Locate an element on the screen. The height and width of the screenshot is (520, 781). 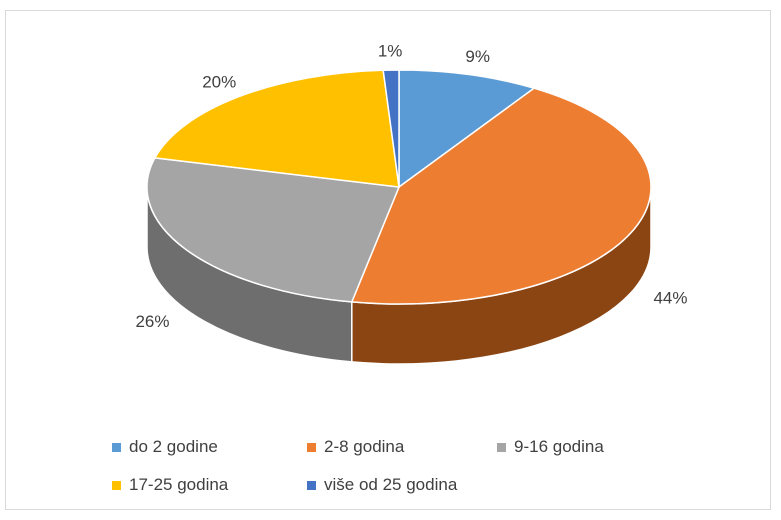
legend-item: više od 25 godina is located at coordinates (382, 485).